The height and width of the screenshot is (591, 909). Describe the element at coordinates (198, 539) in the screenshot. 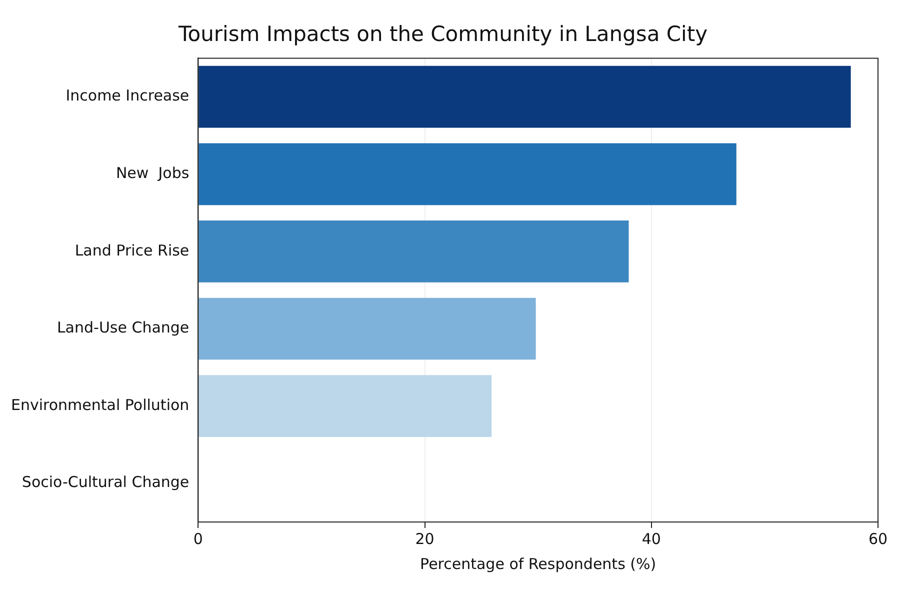

I see `x-tick-label: 0` at that location.